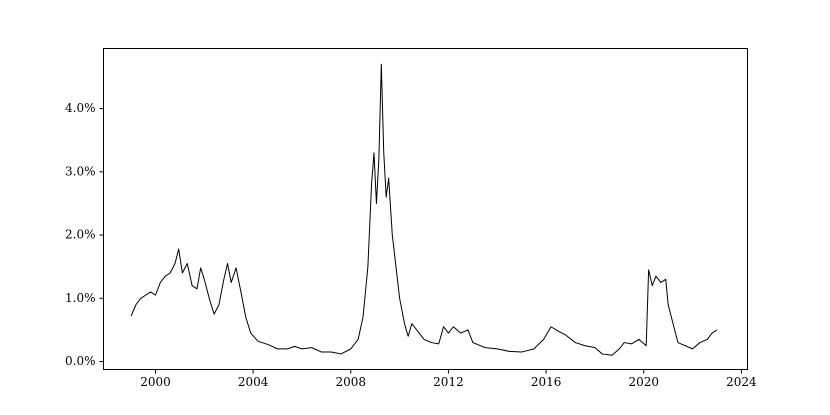  Describe the element at coordinates (741, 382) in the screenshot. I see `x-tick-label: 2024` at that location.